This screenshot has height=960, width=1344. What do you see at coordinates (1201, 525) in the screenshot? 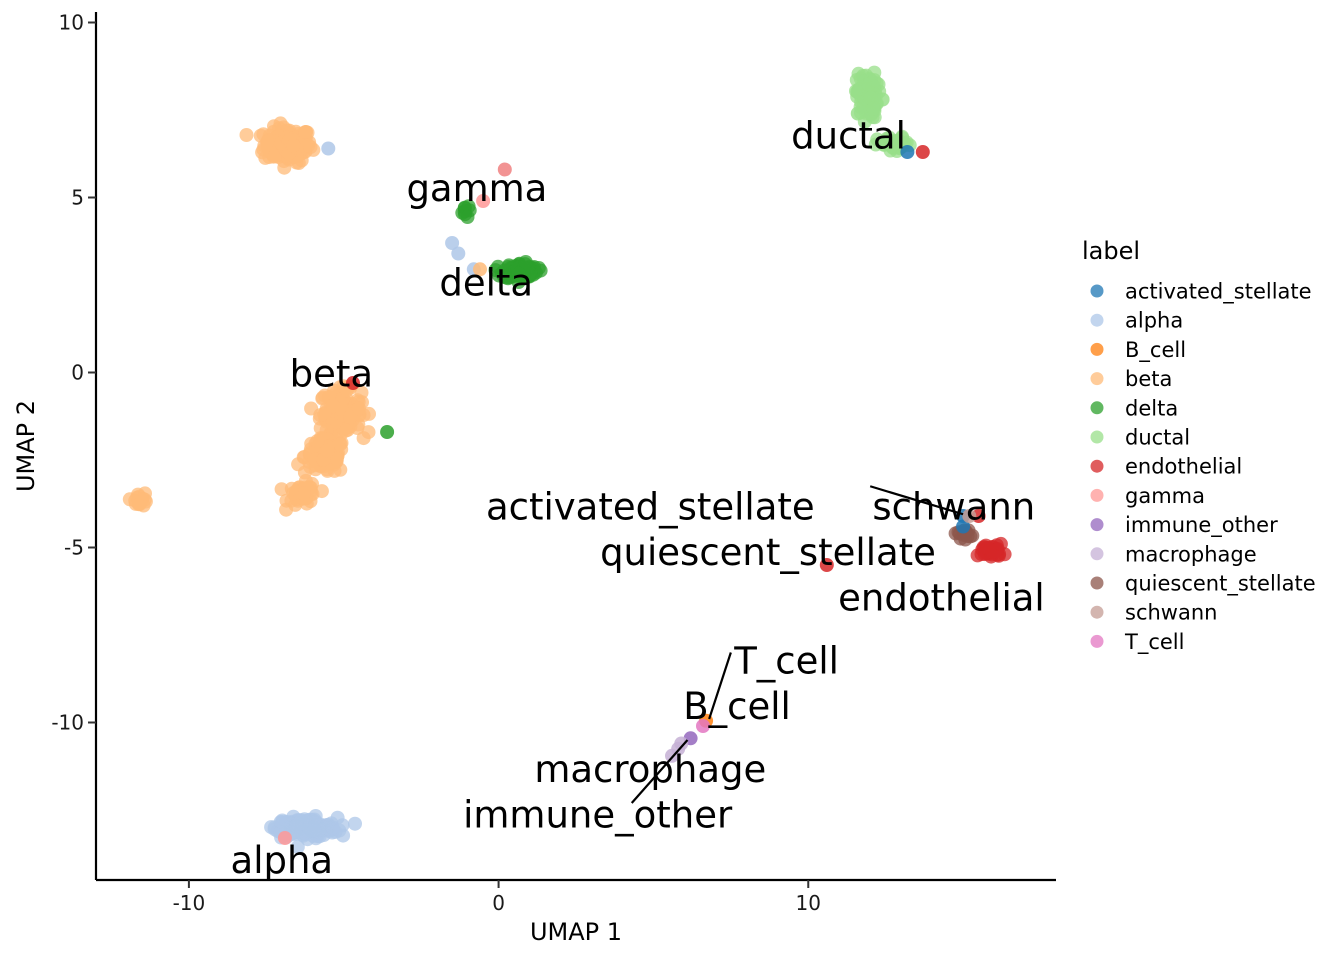
I see `legend-label: immune_other` at bounding box center [1201, 525].